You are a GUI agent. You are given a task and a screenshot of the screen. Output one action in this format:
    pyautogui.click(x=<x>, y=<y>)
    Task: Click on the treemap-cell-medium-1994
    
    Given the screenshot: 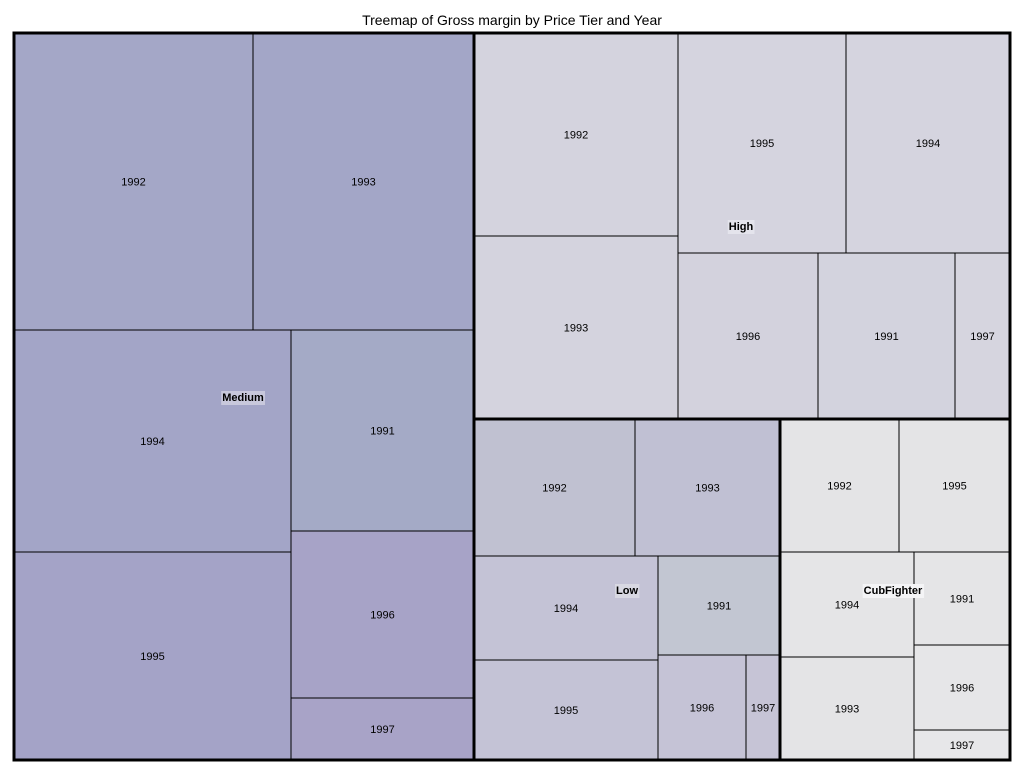 What is the action you would take?
    pyautogui.click(x=152, y=441)
    